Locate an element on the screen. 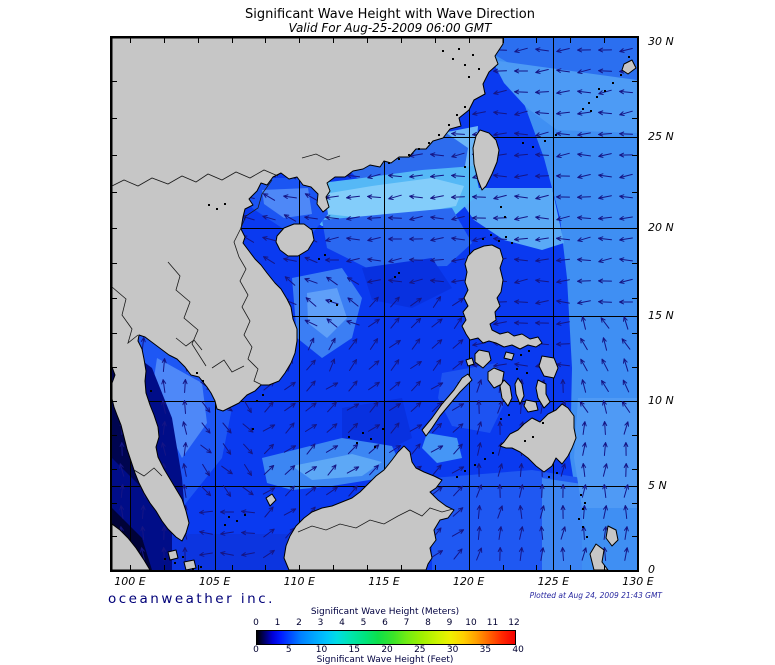  colorbar-meters-tick-6: 6 is located at coordinates (385, 623).